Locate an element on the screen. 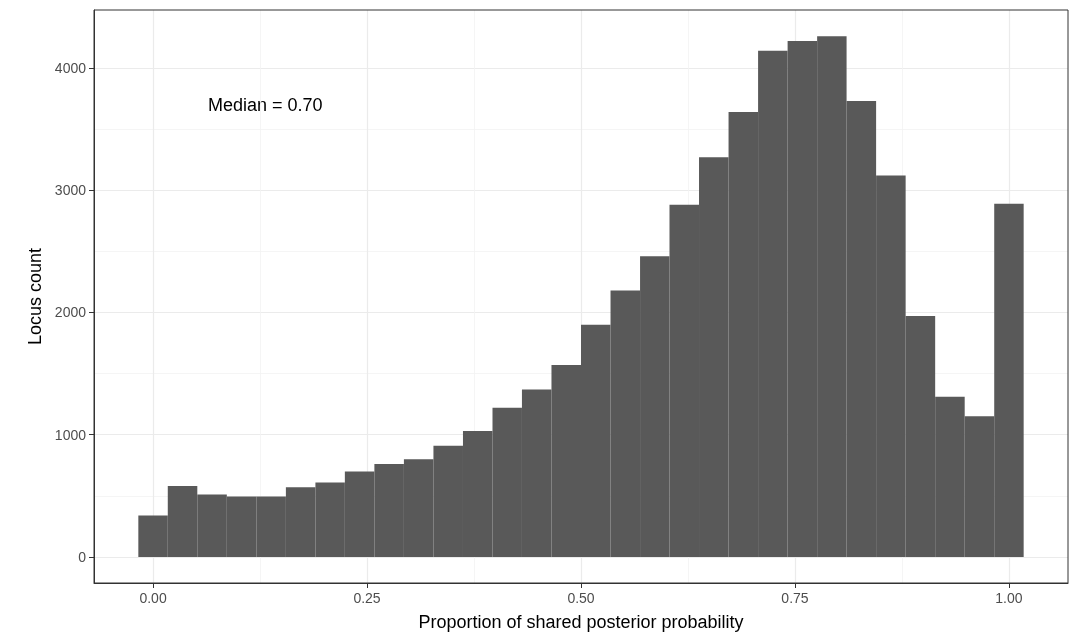 This screenshot has height=642, width=1074. y-tick-label: 3000 is located at coordinates (70, 190).